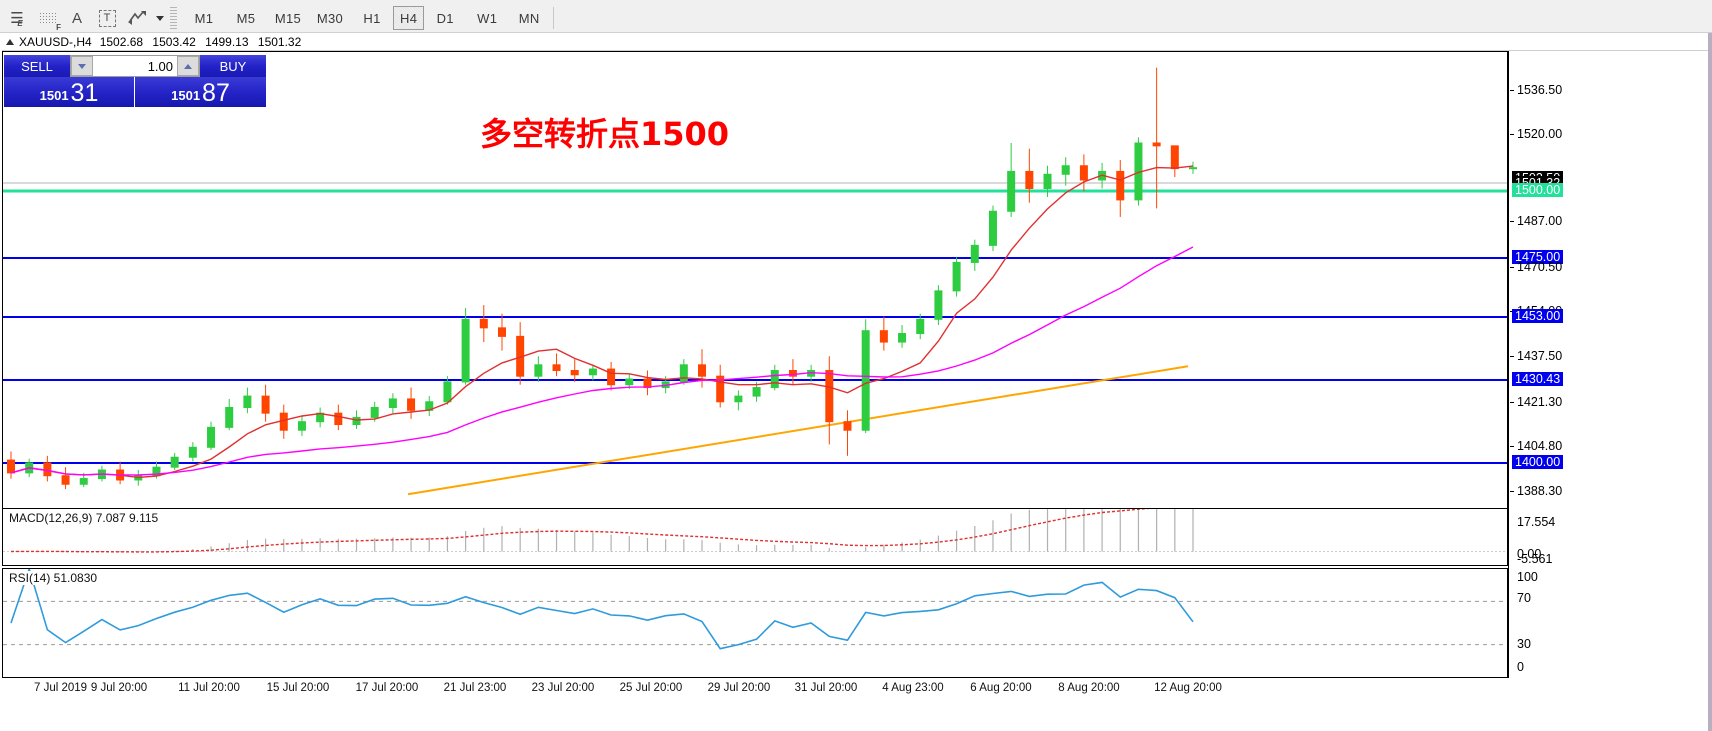 The image size is (1712, 731). I want to click on timeframe-d1-button: D1, so click(445, 18).